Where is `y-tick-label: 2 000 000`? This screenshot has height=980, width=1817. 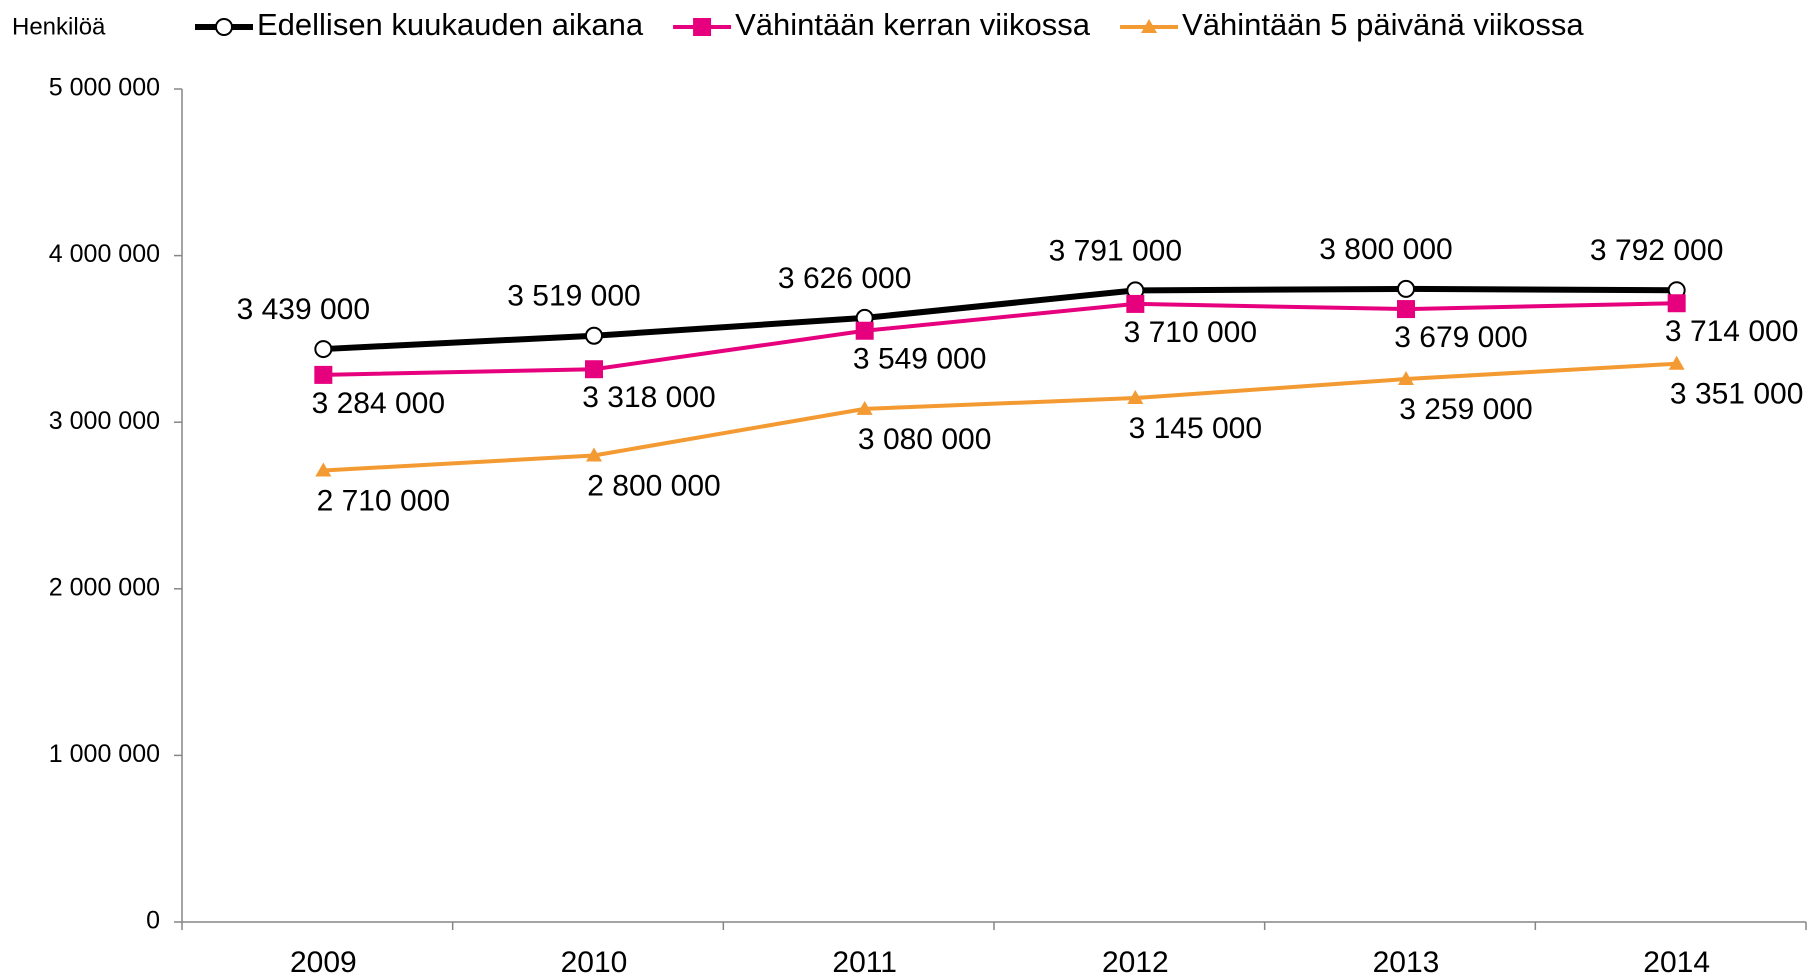 y-tick-label: 2 000 000 is located at coordinates (104, 587).